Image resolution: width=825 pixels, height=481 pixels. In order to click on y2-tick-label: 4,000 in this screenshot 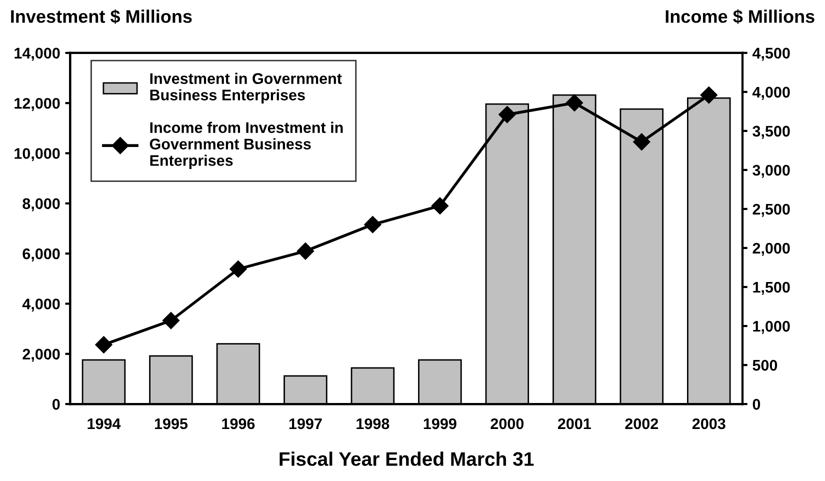, I will do `click(771, 93)`.